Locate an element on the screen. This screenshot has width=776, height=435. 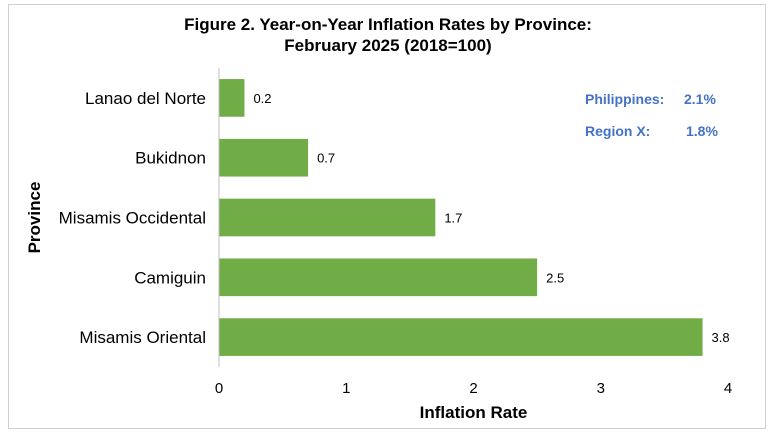
category-label-bukidnon: Bukidnon is located at coordinates (170, 158).